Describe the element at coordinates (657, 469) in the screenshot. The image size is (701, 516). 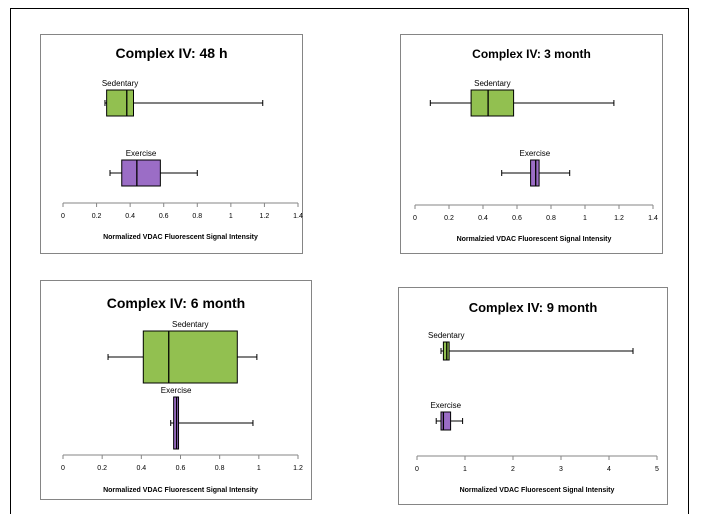
I see `x-tick-label: 5` at that location.